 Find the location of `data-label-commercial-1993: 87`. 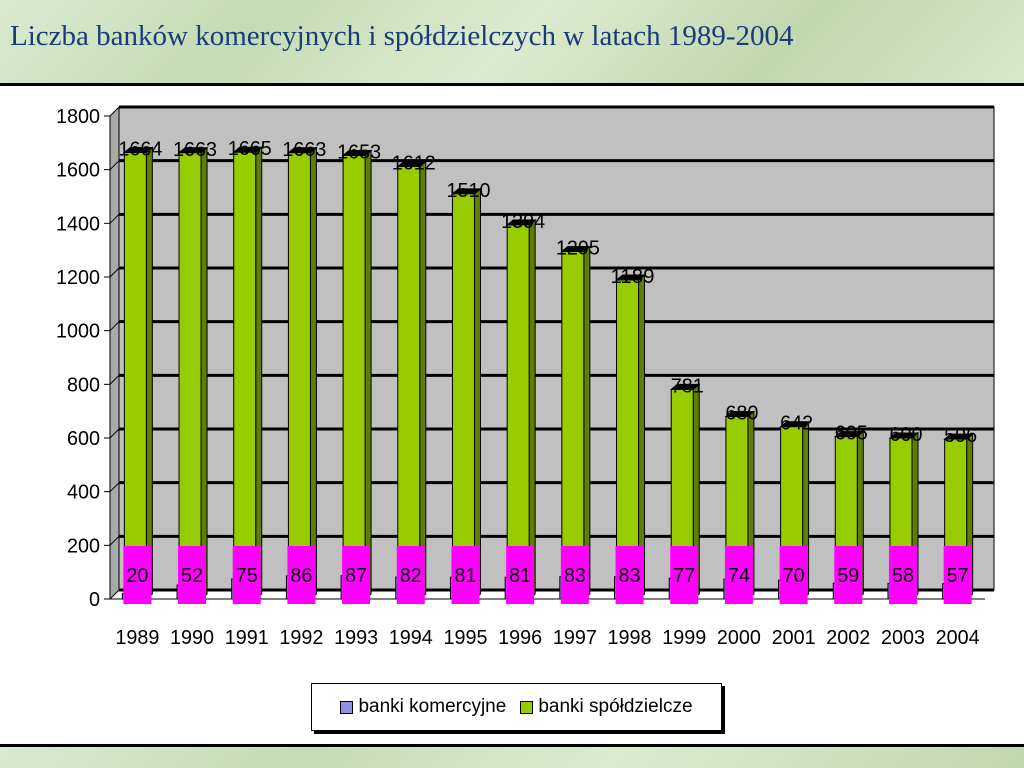

data-label-commercial-1993: 87 is located at coordinates (356, 576).